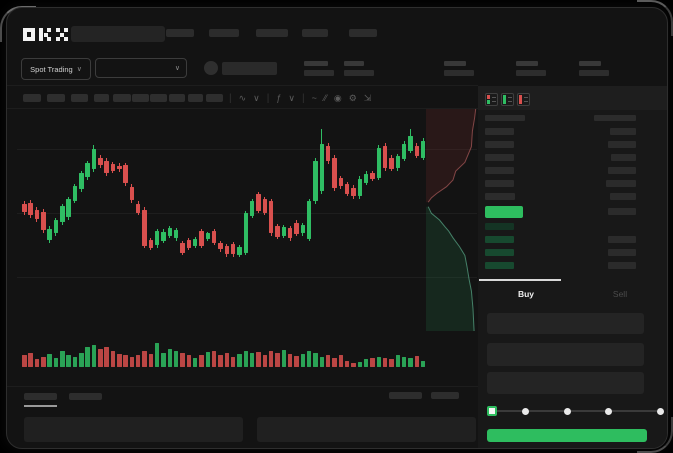  What do you see at coordinates (500, 196) in the screenshot?
I see `ask-price-bar` at bounding box center [500, 196].